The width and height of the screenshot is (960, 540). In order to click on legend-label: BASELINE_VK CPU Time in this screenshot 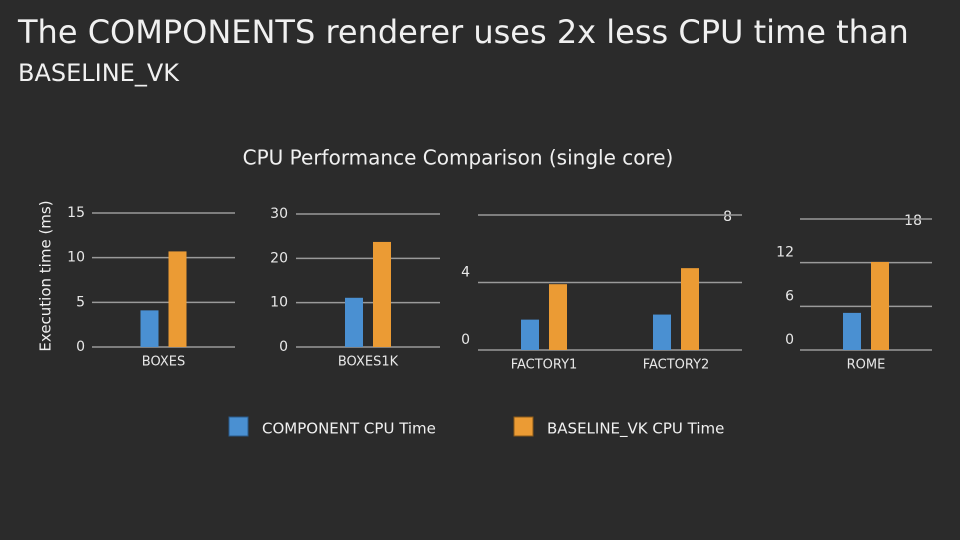, I will do `click(635, 429)`.